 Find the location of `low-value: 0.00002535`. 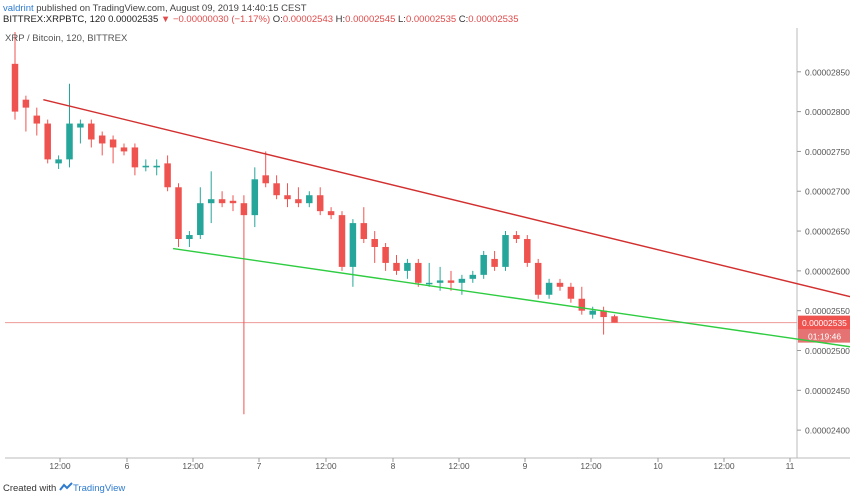

low-value: 0.00002535 is located at coordinates (431, 19).